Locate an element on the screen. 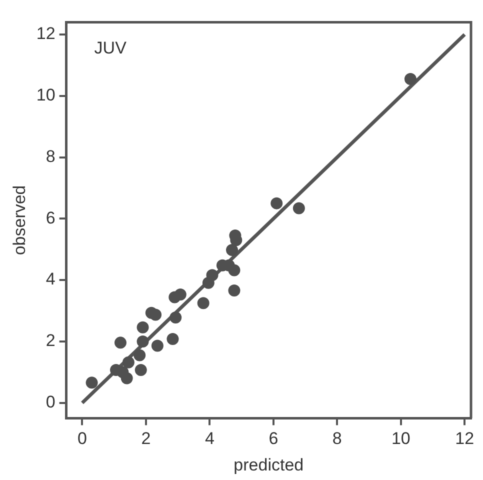 This screenshot has height=480, width=483. x-tick-label: 6 is located at coordinates (273, 438).